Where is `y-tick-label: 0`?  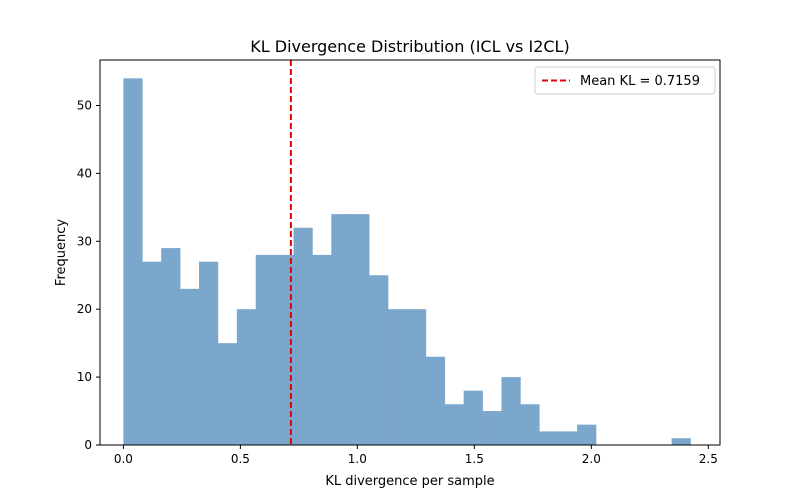 y-tick-label: 0 is located at coordinates (88, 445).